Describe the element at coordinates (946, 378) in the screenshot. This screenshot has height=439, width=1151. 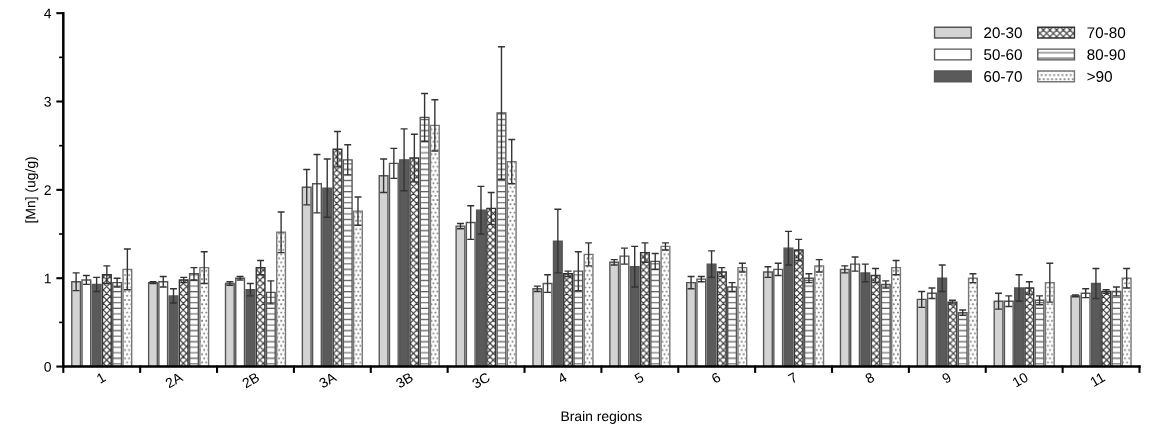
I see `x-tick-label: 9` at that location.